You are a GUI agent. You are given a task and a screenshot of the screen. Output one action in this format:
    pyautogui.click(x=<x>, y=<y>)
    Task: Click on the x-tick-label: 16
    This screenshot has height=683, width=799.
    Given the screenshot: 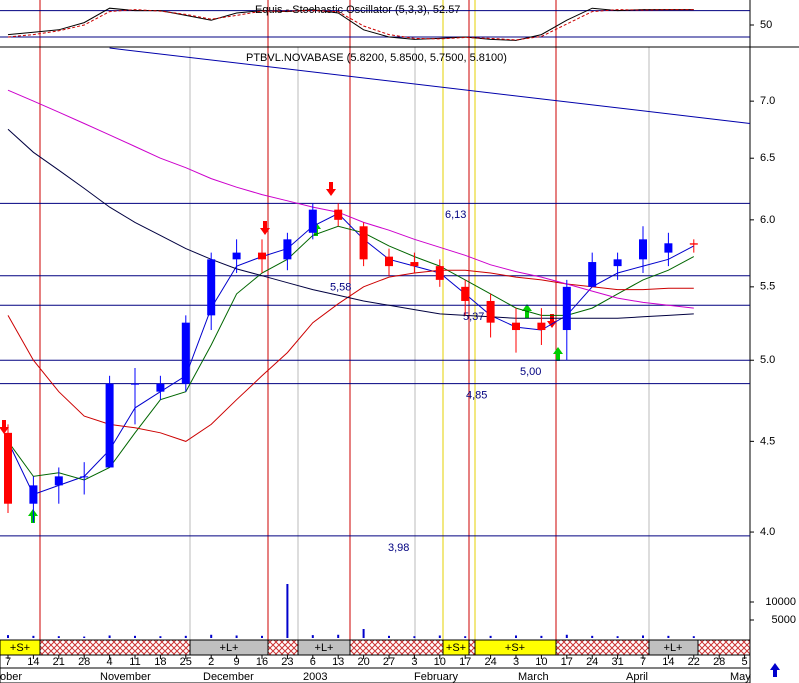 What is the action you would take?
    pyautogui.click(x=262, y=662)
    